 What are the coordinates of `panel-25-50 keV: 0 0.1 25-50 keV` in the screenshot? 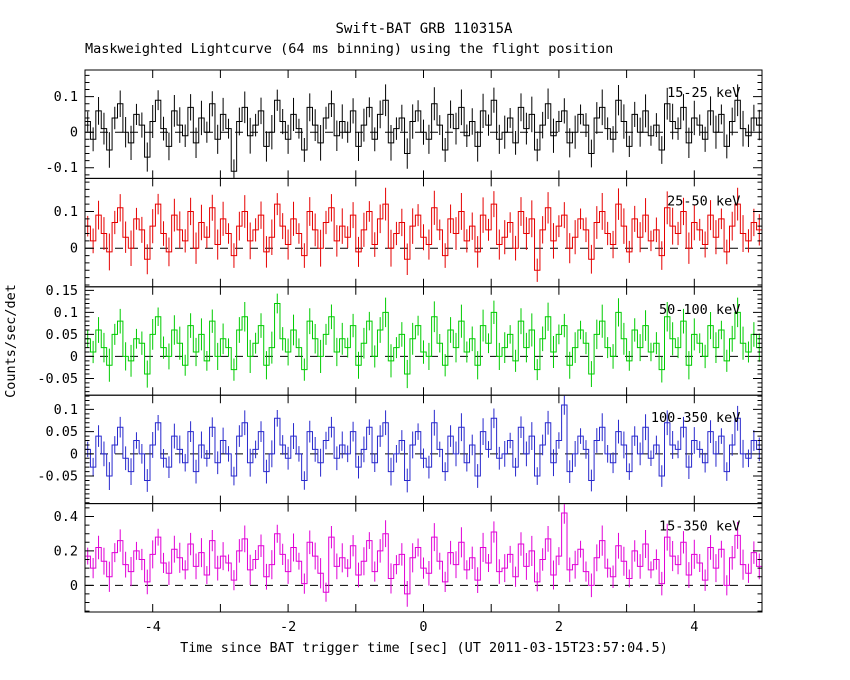 It's located at (408, 232).